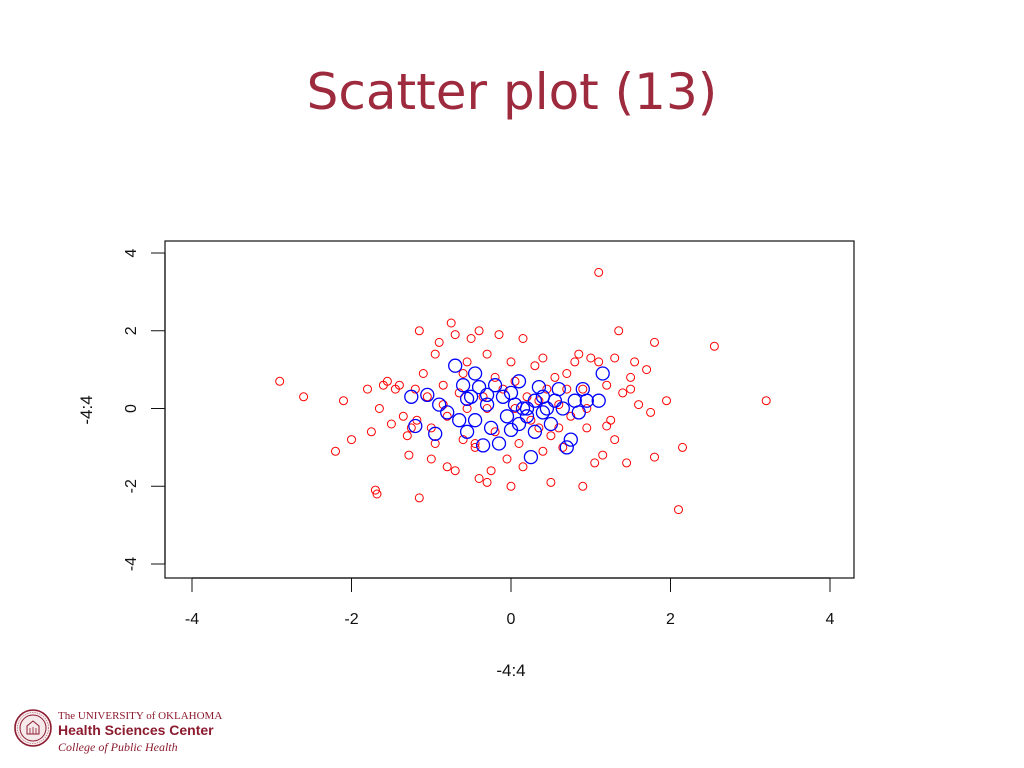  Describe the element at coordinates (830, 619) in the screenshot. I see `x-tick-label: 4` at that location.